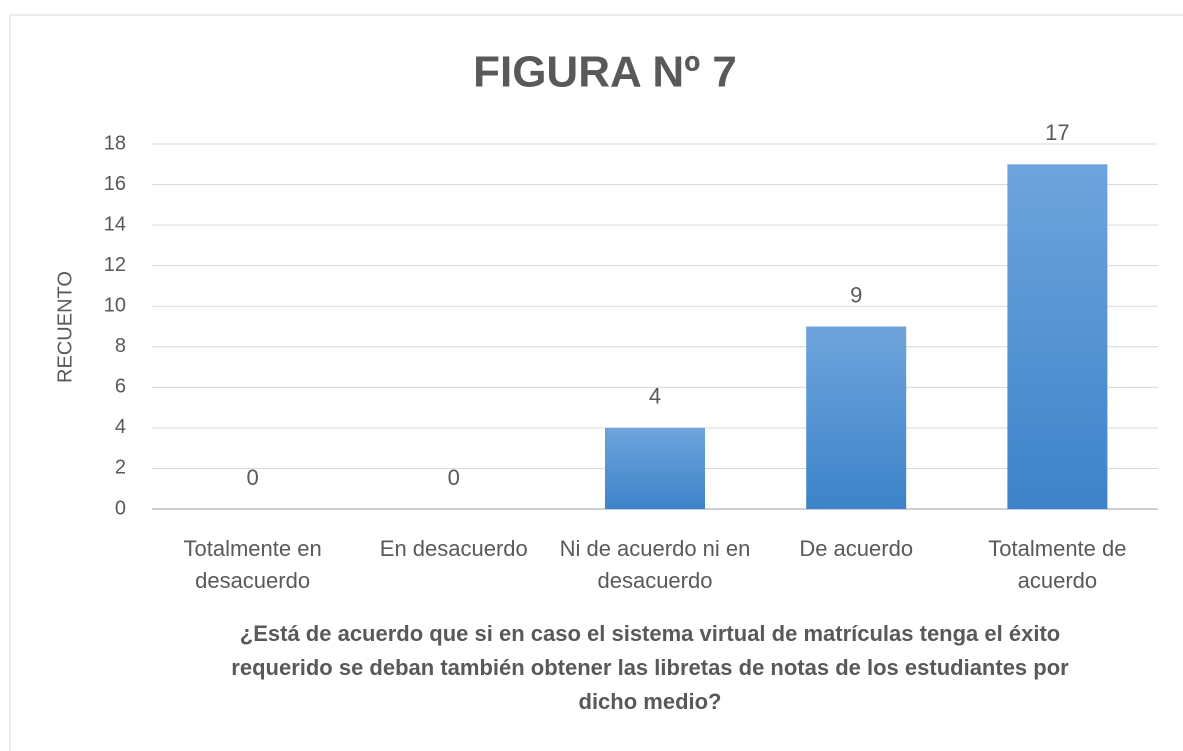  I want to click on x-tick-label: Totalmente de acuerdo, so click(1057, 564).